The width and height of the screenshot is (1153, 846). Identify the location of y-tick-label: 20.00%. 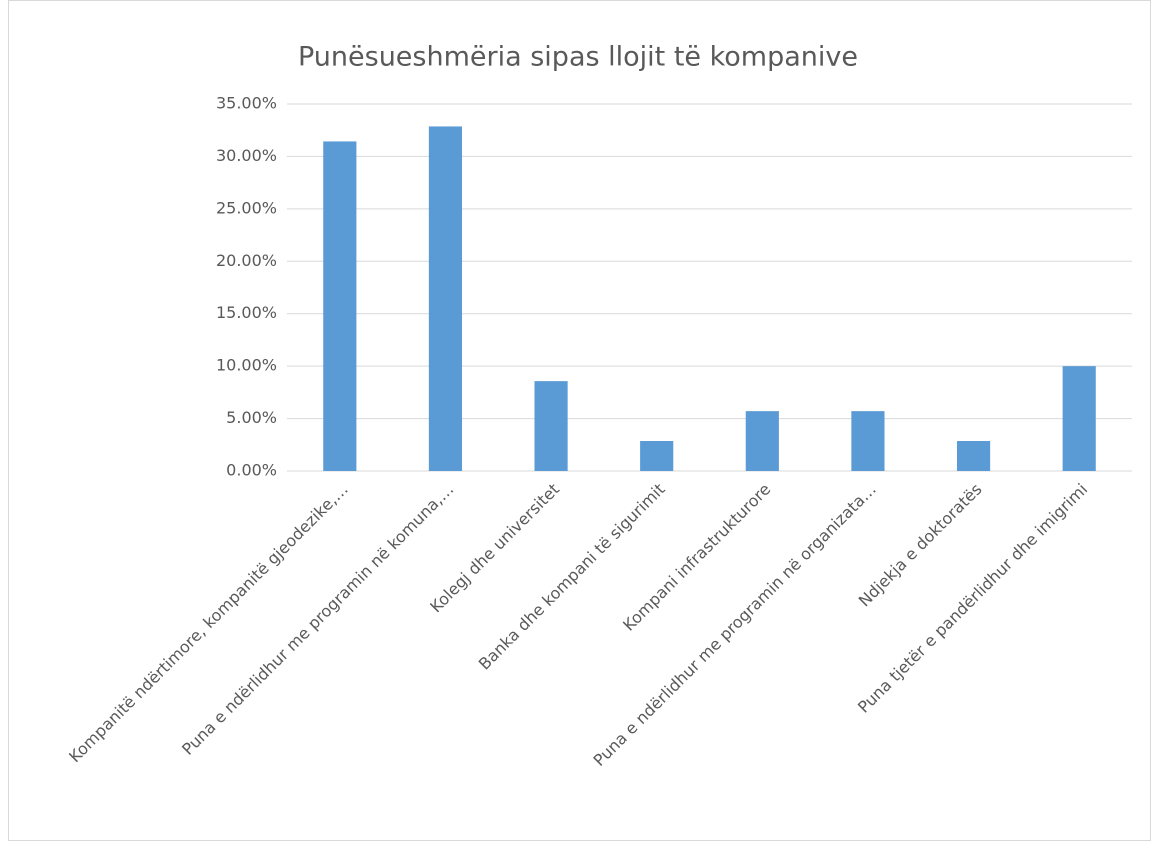
(246, 260).